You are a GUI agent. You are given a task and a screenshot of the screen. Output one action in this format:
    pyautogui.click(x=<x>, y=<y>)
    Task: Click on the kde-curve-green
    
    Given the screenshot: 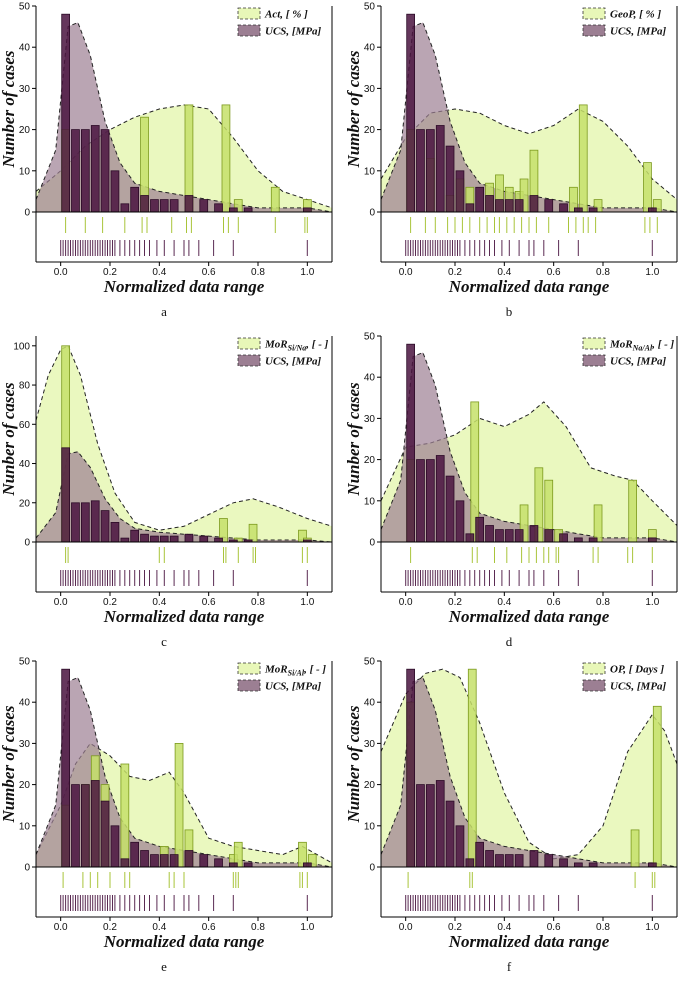 What is the action you would take?
    pyautogui.click(x=529, y=154)
    